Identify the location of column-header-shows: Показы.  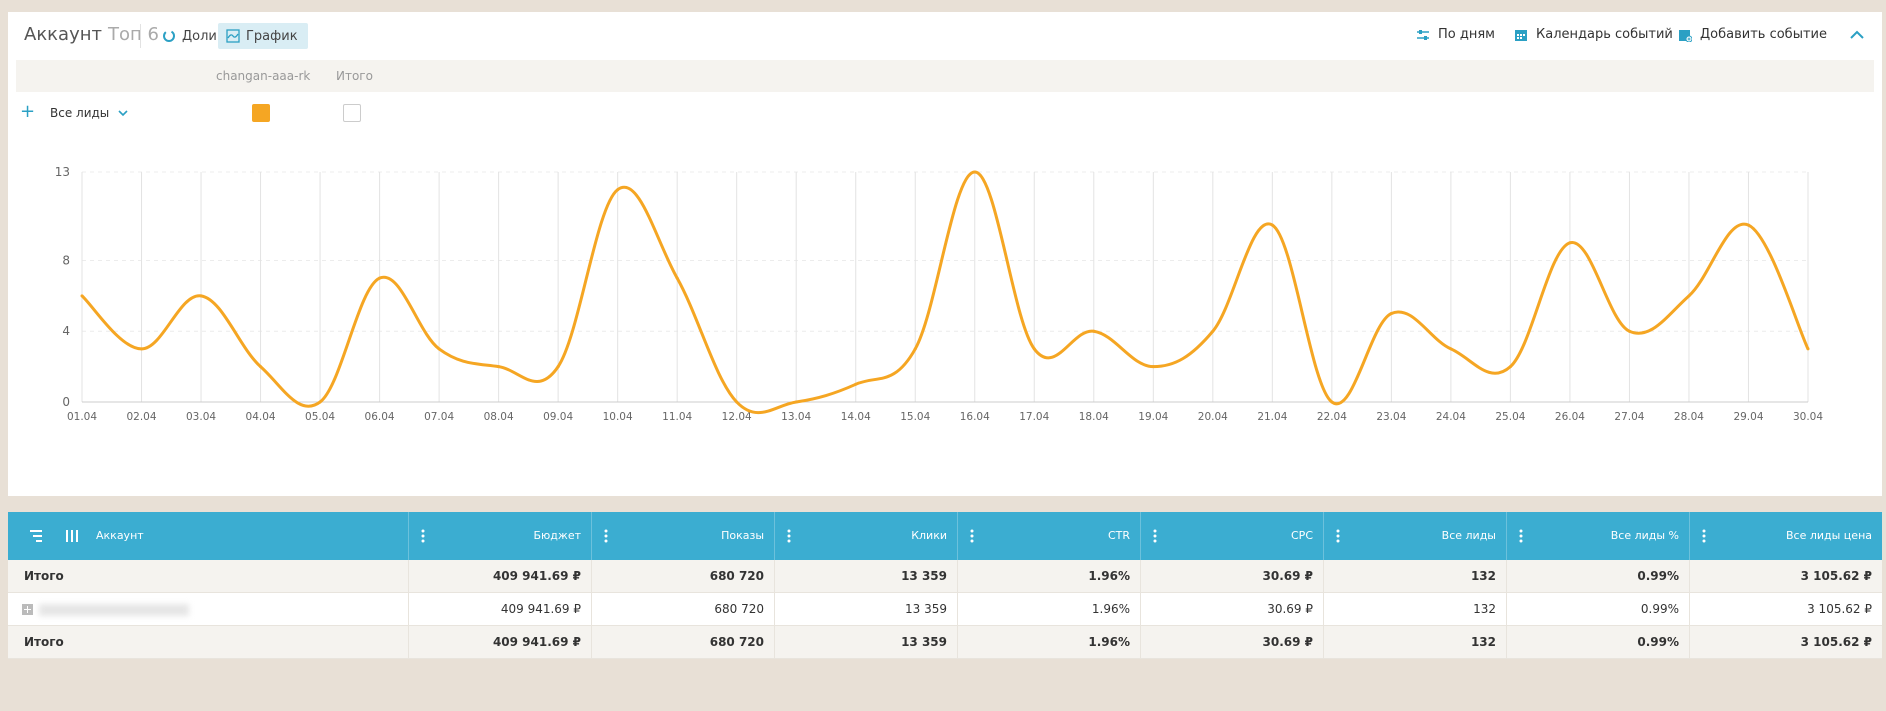
(682, 536).